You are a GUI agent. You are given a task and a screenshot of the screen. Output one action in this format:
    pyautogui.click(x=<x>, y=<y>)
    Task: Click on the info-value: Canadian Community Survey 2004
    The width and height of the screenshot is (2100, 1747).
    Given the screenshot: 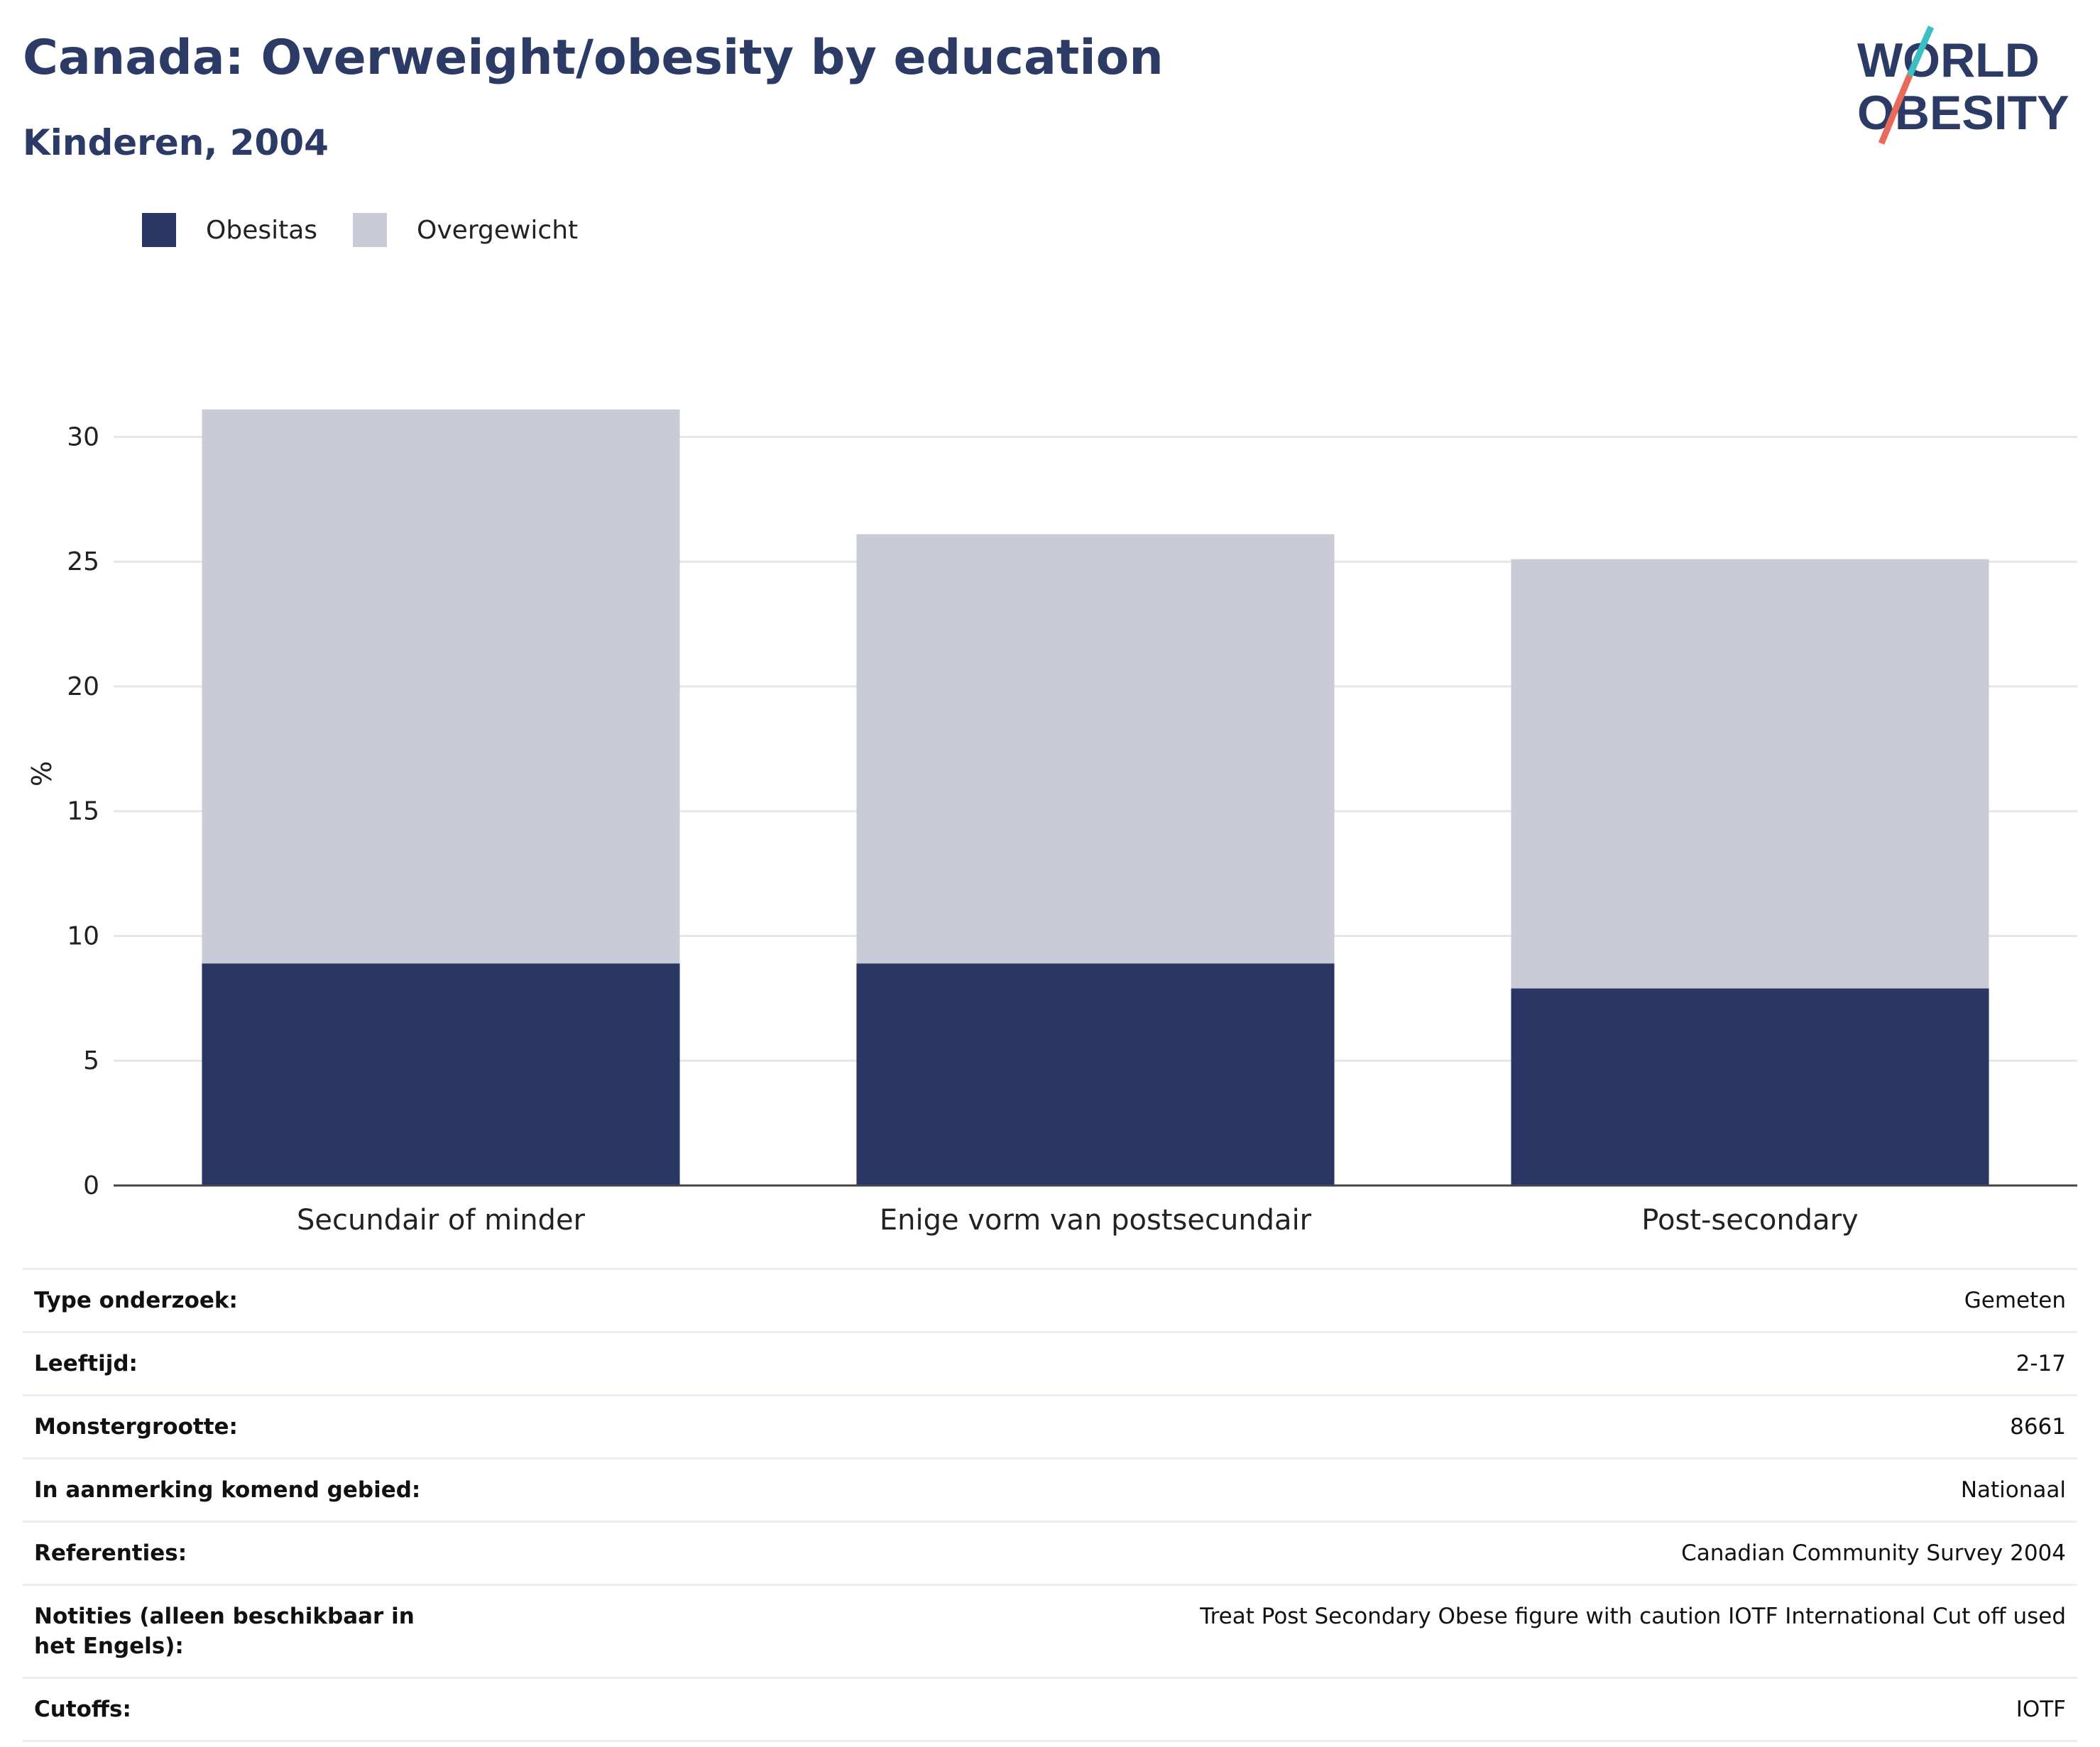 What is the action you would take?
    pyautogui.click(x=1873, y=1553)
    